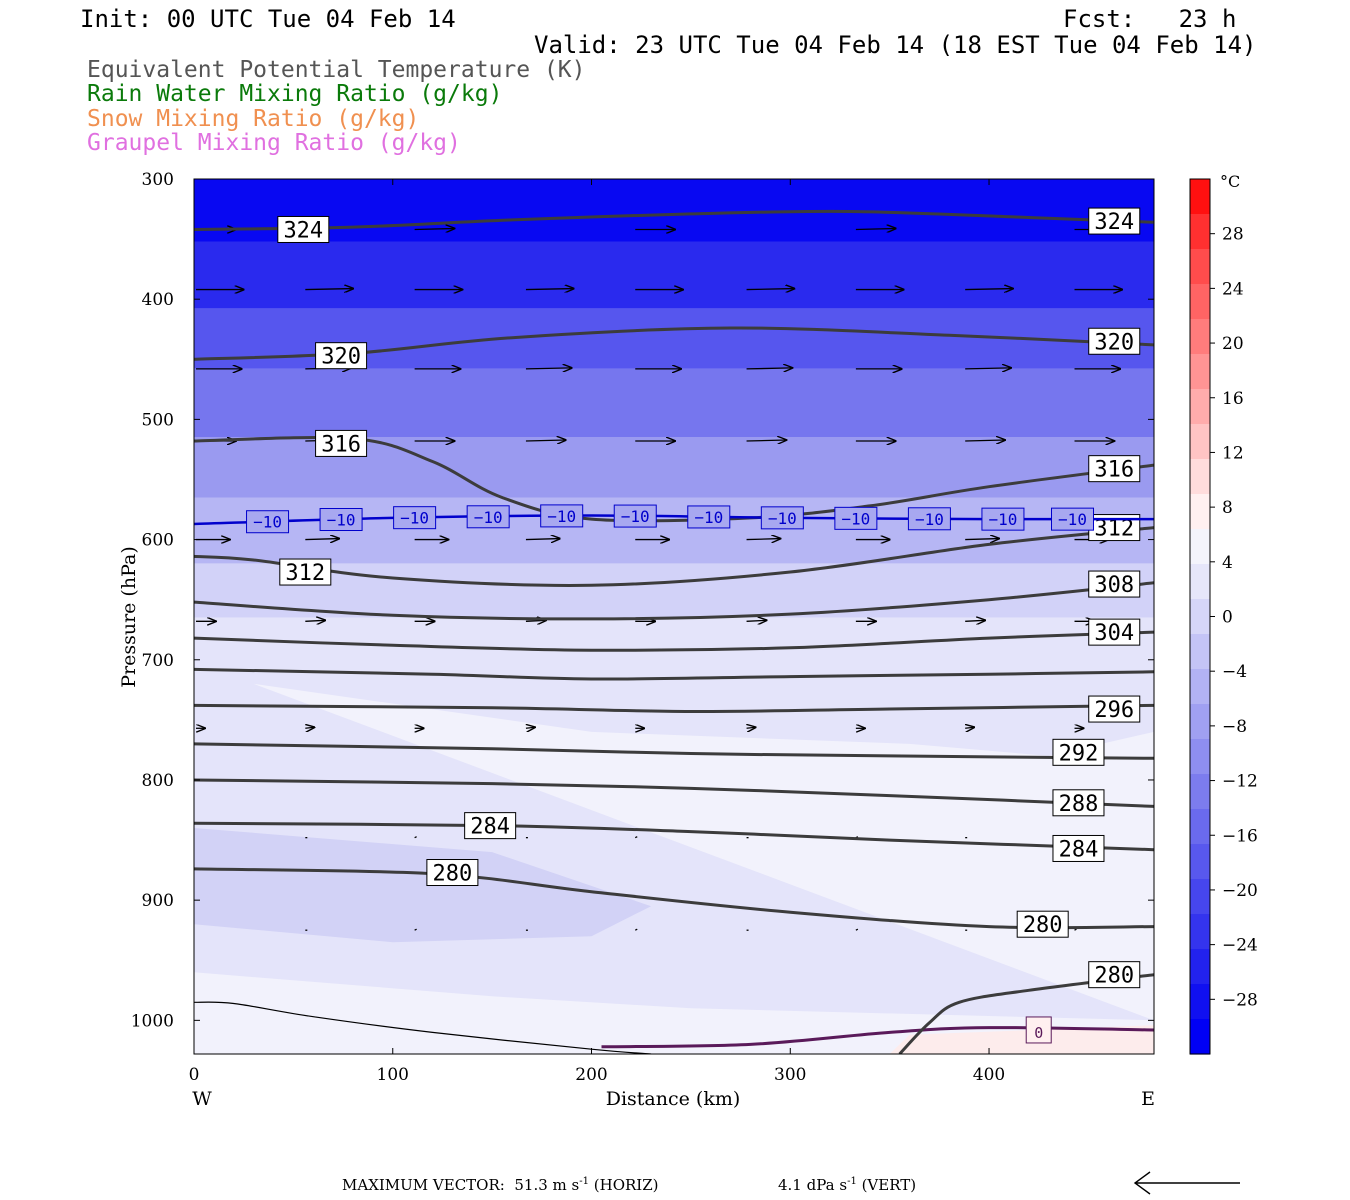 This screenshot has height=1200, width=1350. Describe the element at coordinates (1038, 1030) in the screenshot. I see `zero-isotherm-label-box` at that location.